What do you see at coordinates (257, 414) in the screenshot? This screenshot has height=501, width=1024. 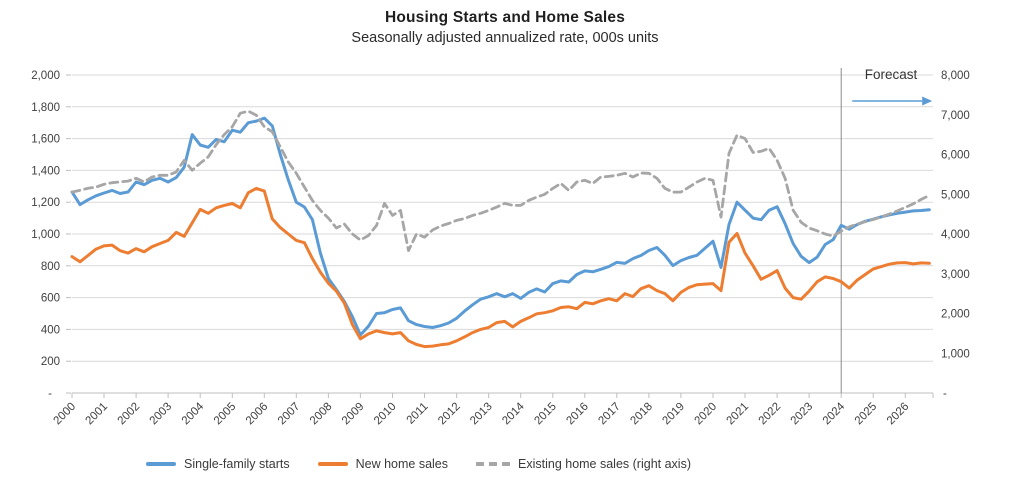 I see `svg-text: 2006` at bounding box center [257, 414].